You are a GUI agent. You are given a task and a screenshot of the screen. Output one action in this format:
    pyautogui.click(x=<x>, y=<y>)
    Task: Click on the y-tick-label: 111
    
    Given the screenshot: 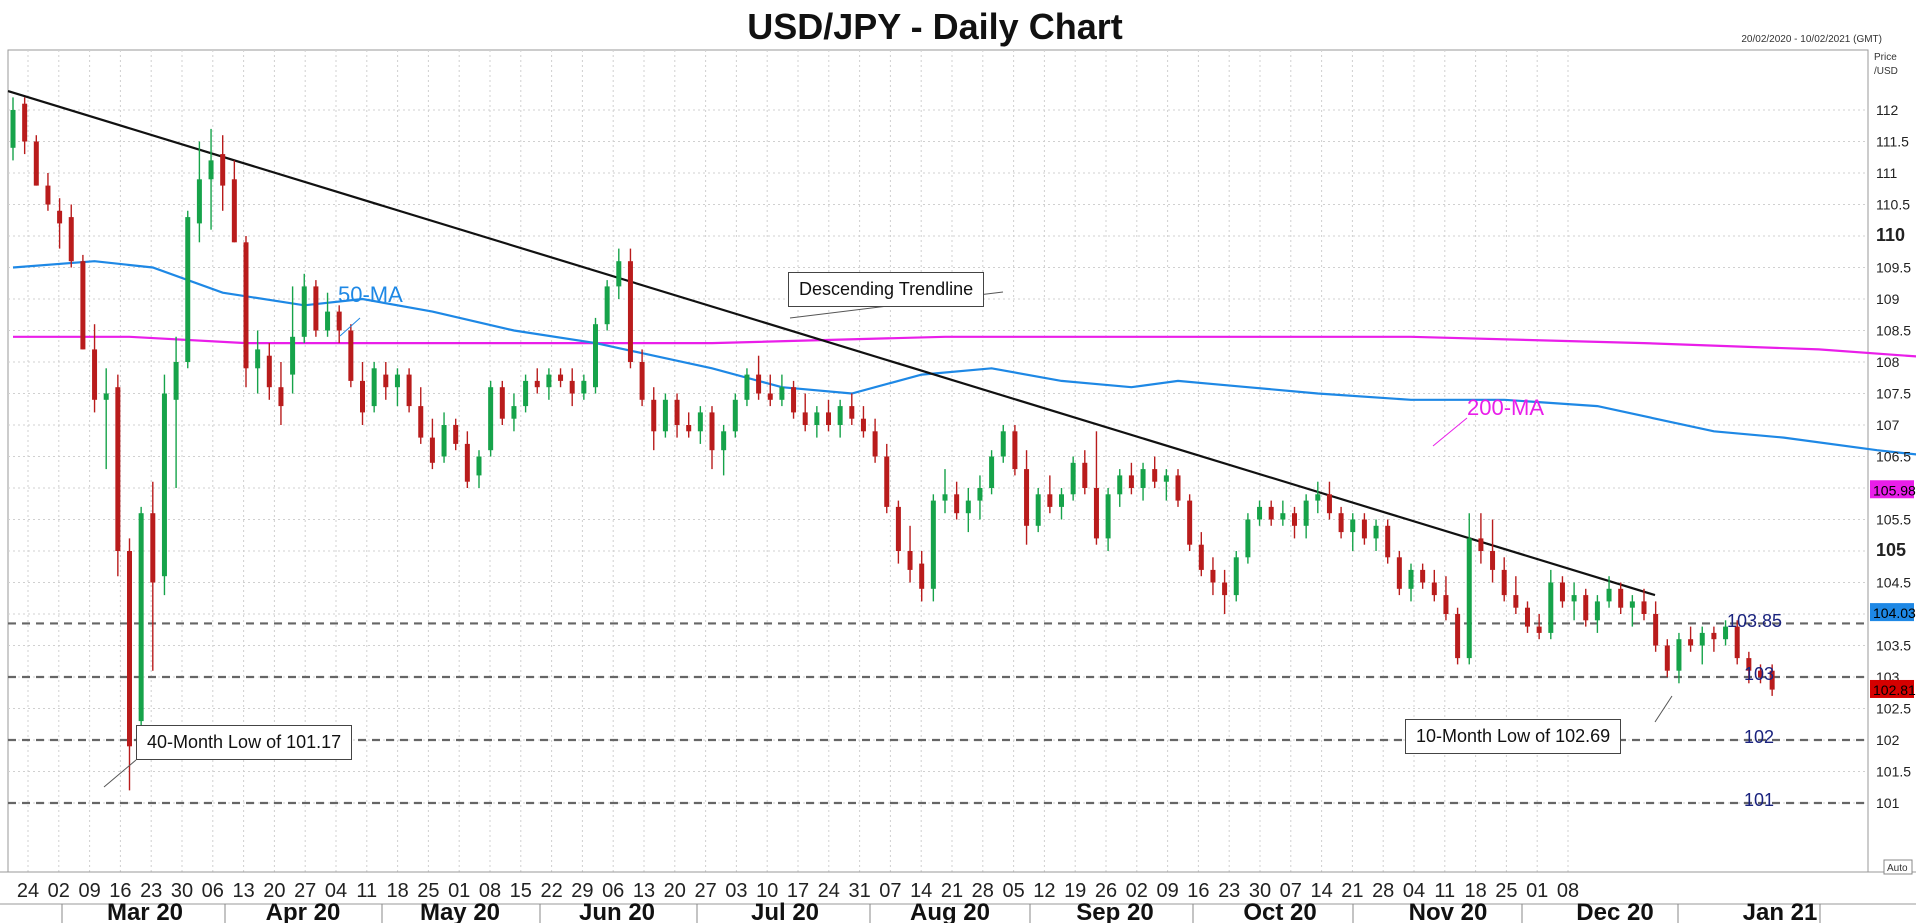 What is the action you would take?
    pyautogui.click(x=1886, y=173)
    